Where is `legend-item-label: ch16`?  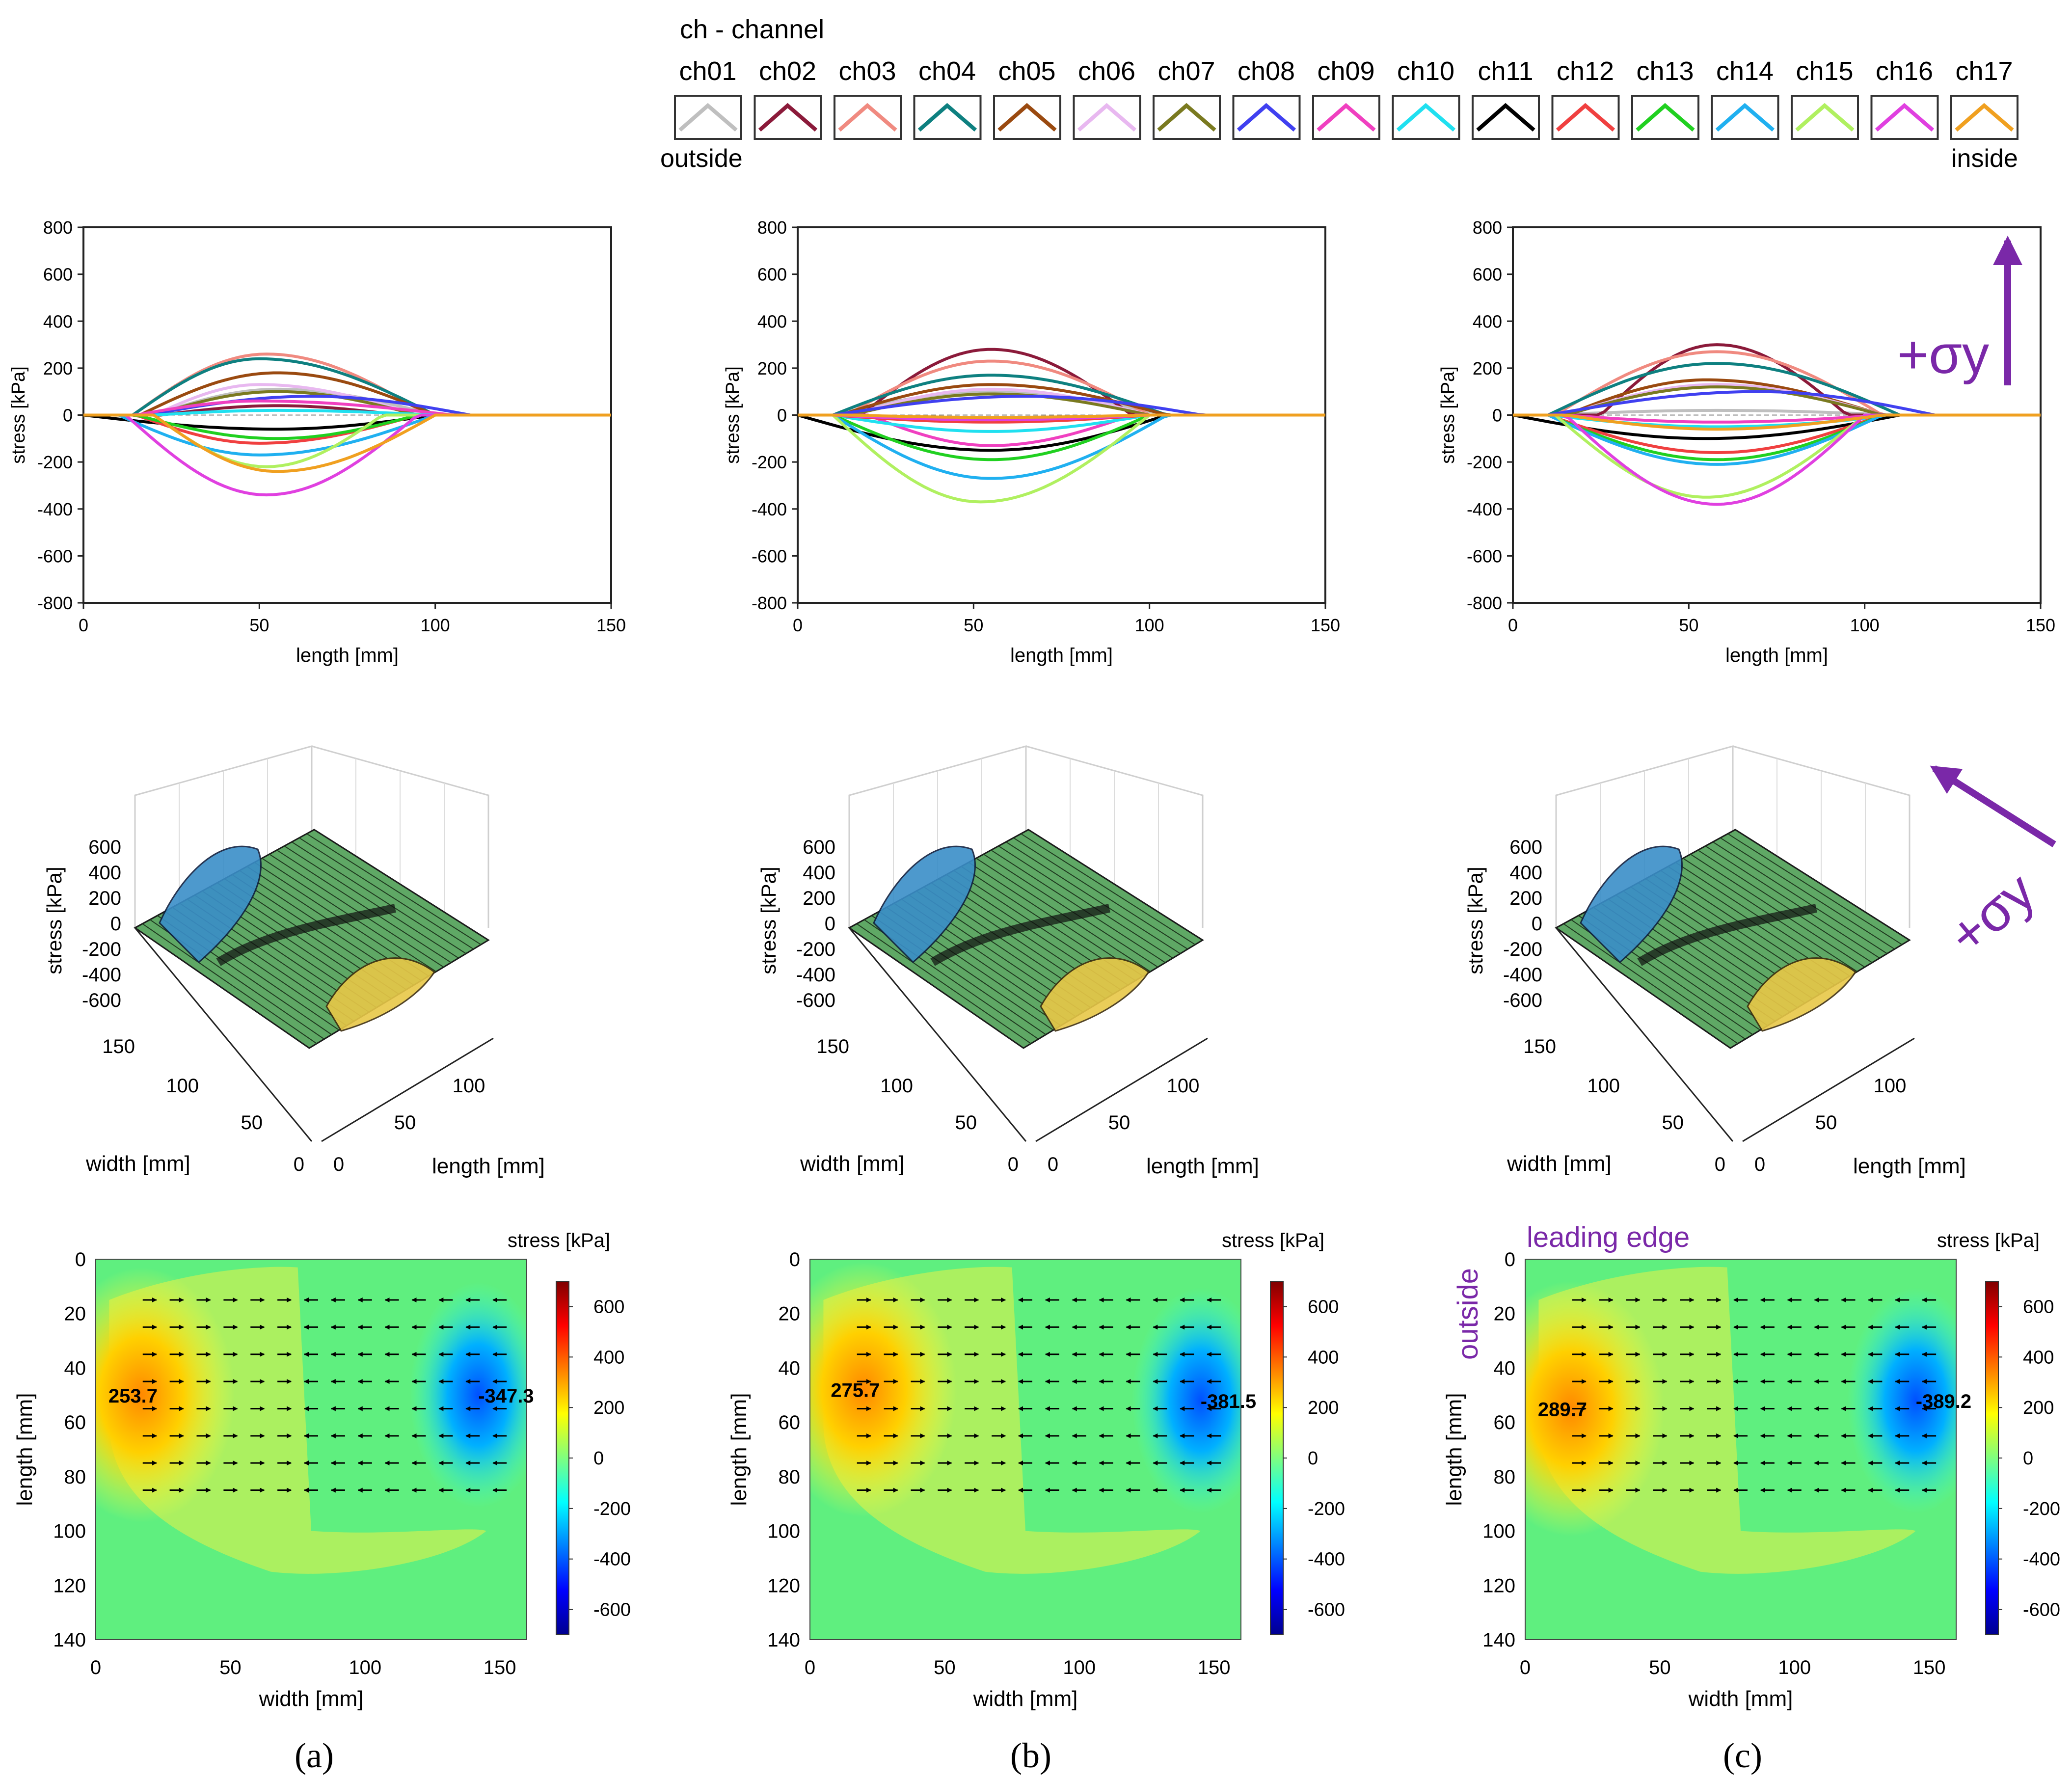
legend-item-label: ch16 is located at coordinates (1904, 71).